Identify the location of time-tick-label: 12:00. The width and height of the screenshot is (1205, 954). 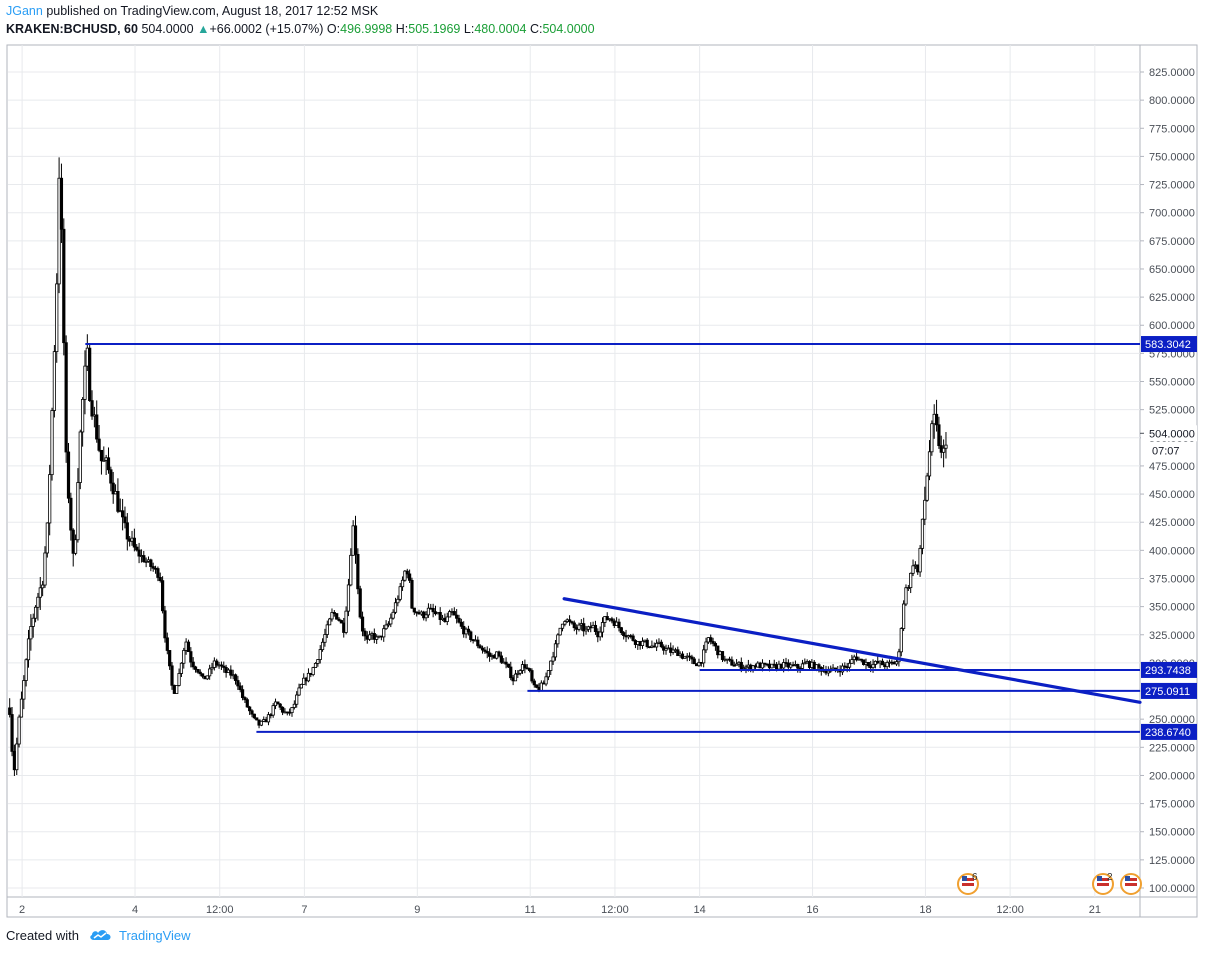
(220, 910).